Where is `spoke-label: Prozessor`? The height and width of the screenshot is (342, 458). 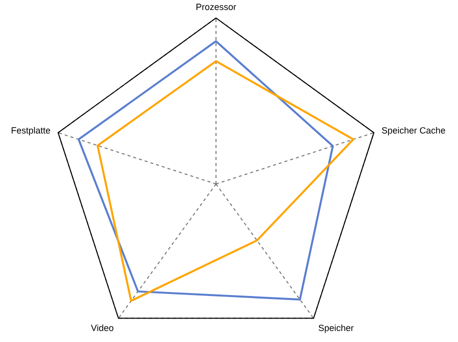
spoke-label: Prozessor is located at coordinates (216, 7).